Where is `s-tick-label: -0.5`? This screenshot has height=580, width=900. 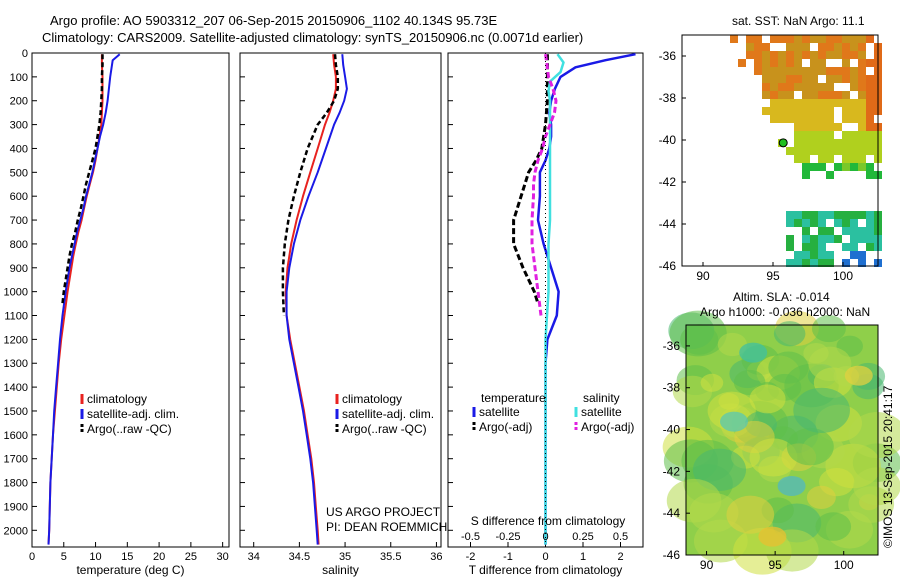 s-tick-label: -0.5 is located at coordinates (470, 537).